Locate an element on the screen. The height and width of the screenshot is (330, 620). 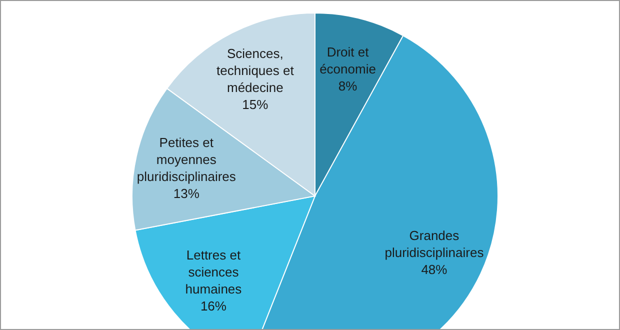
slice-label: Lettres et sciences humaines is located at coordinates (213, 271).